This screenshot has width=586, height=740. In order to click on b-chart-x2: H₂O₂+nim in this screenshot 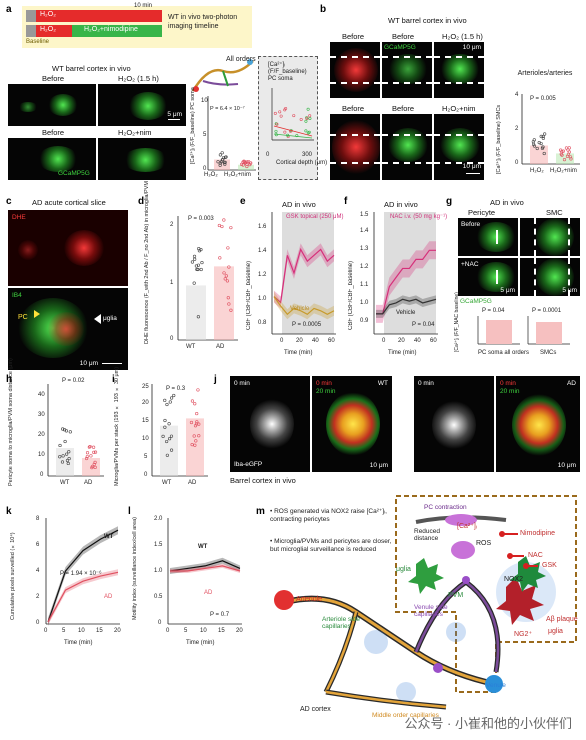, I will do `click(563, 171)`.